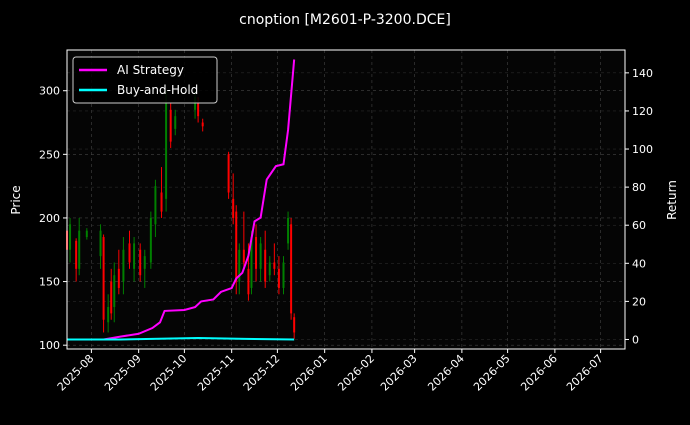 The height and width of the screenshot is (425, 690). Describe the element at coordinates (123, 373) in the screenshot. I see `x-tick-label: 2025-09` at that location.